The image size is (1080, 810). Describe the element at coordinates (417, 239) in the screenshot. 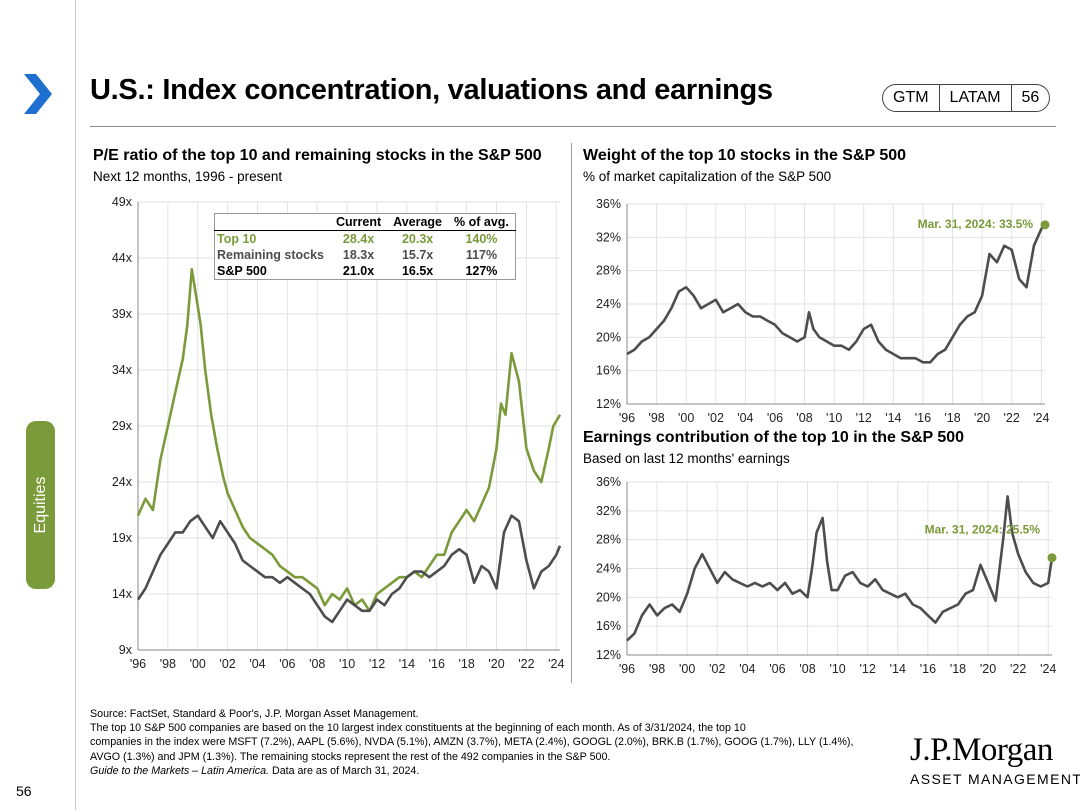

I see `table-cell: 20.3x` at that location.